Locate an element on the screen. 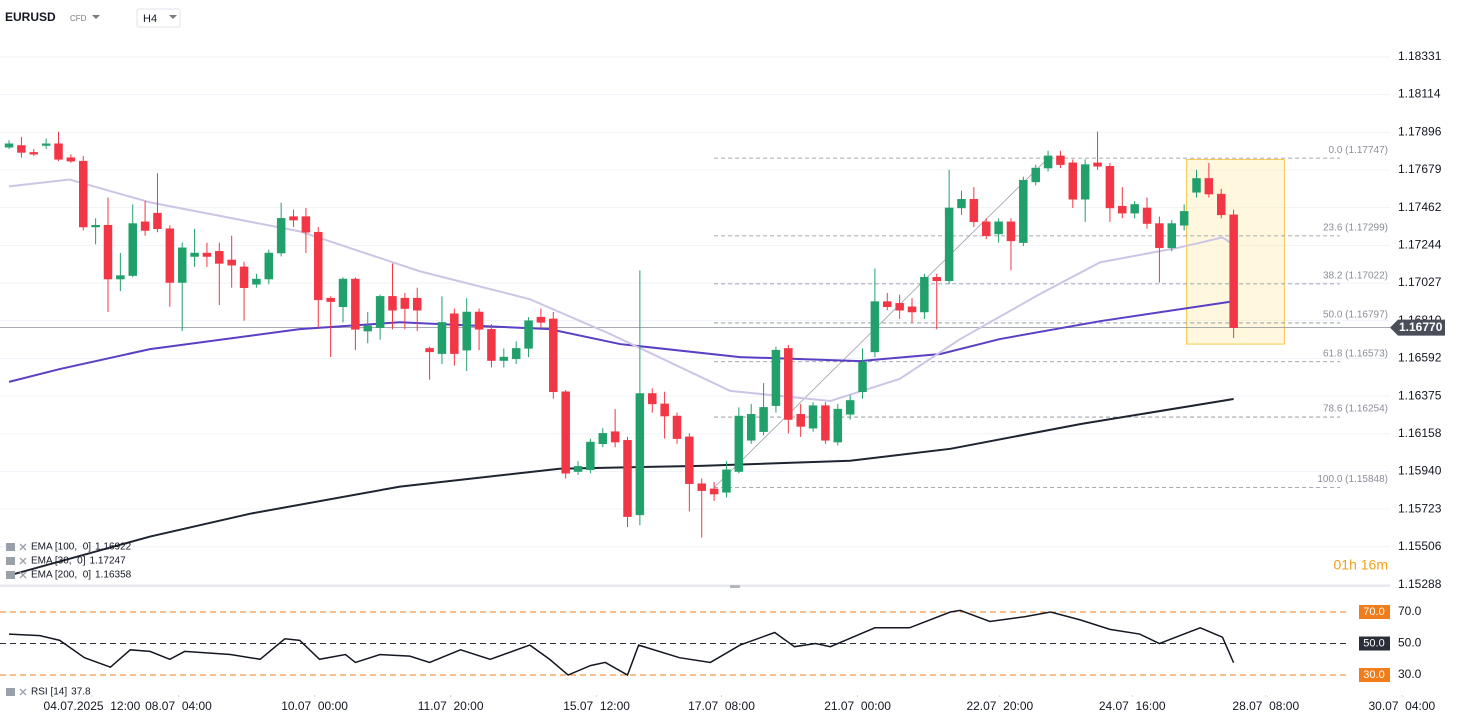 Image resolution: width=1458 pixels, height=725 pixels. rsi-legend-value: 37.8 is located at coordinates (81, 692).